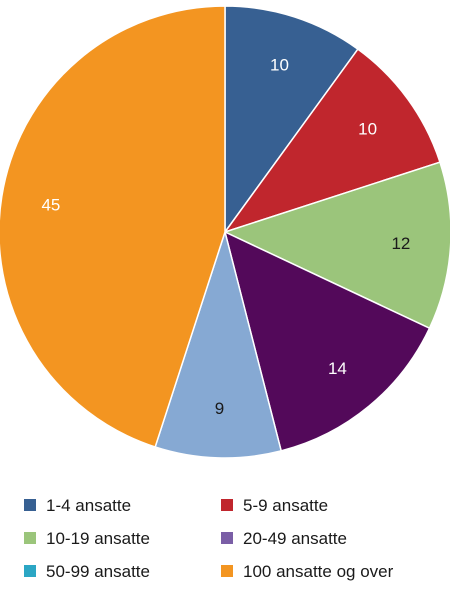  I want to click on legend-item: 1-4 ansatte, so click(77, 505).